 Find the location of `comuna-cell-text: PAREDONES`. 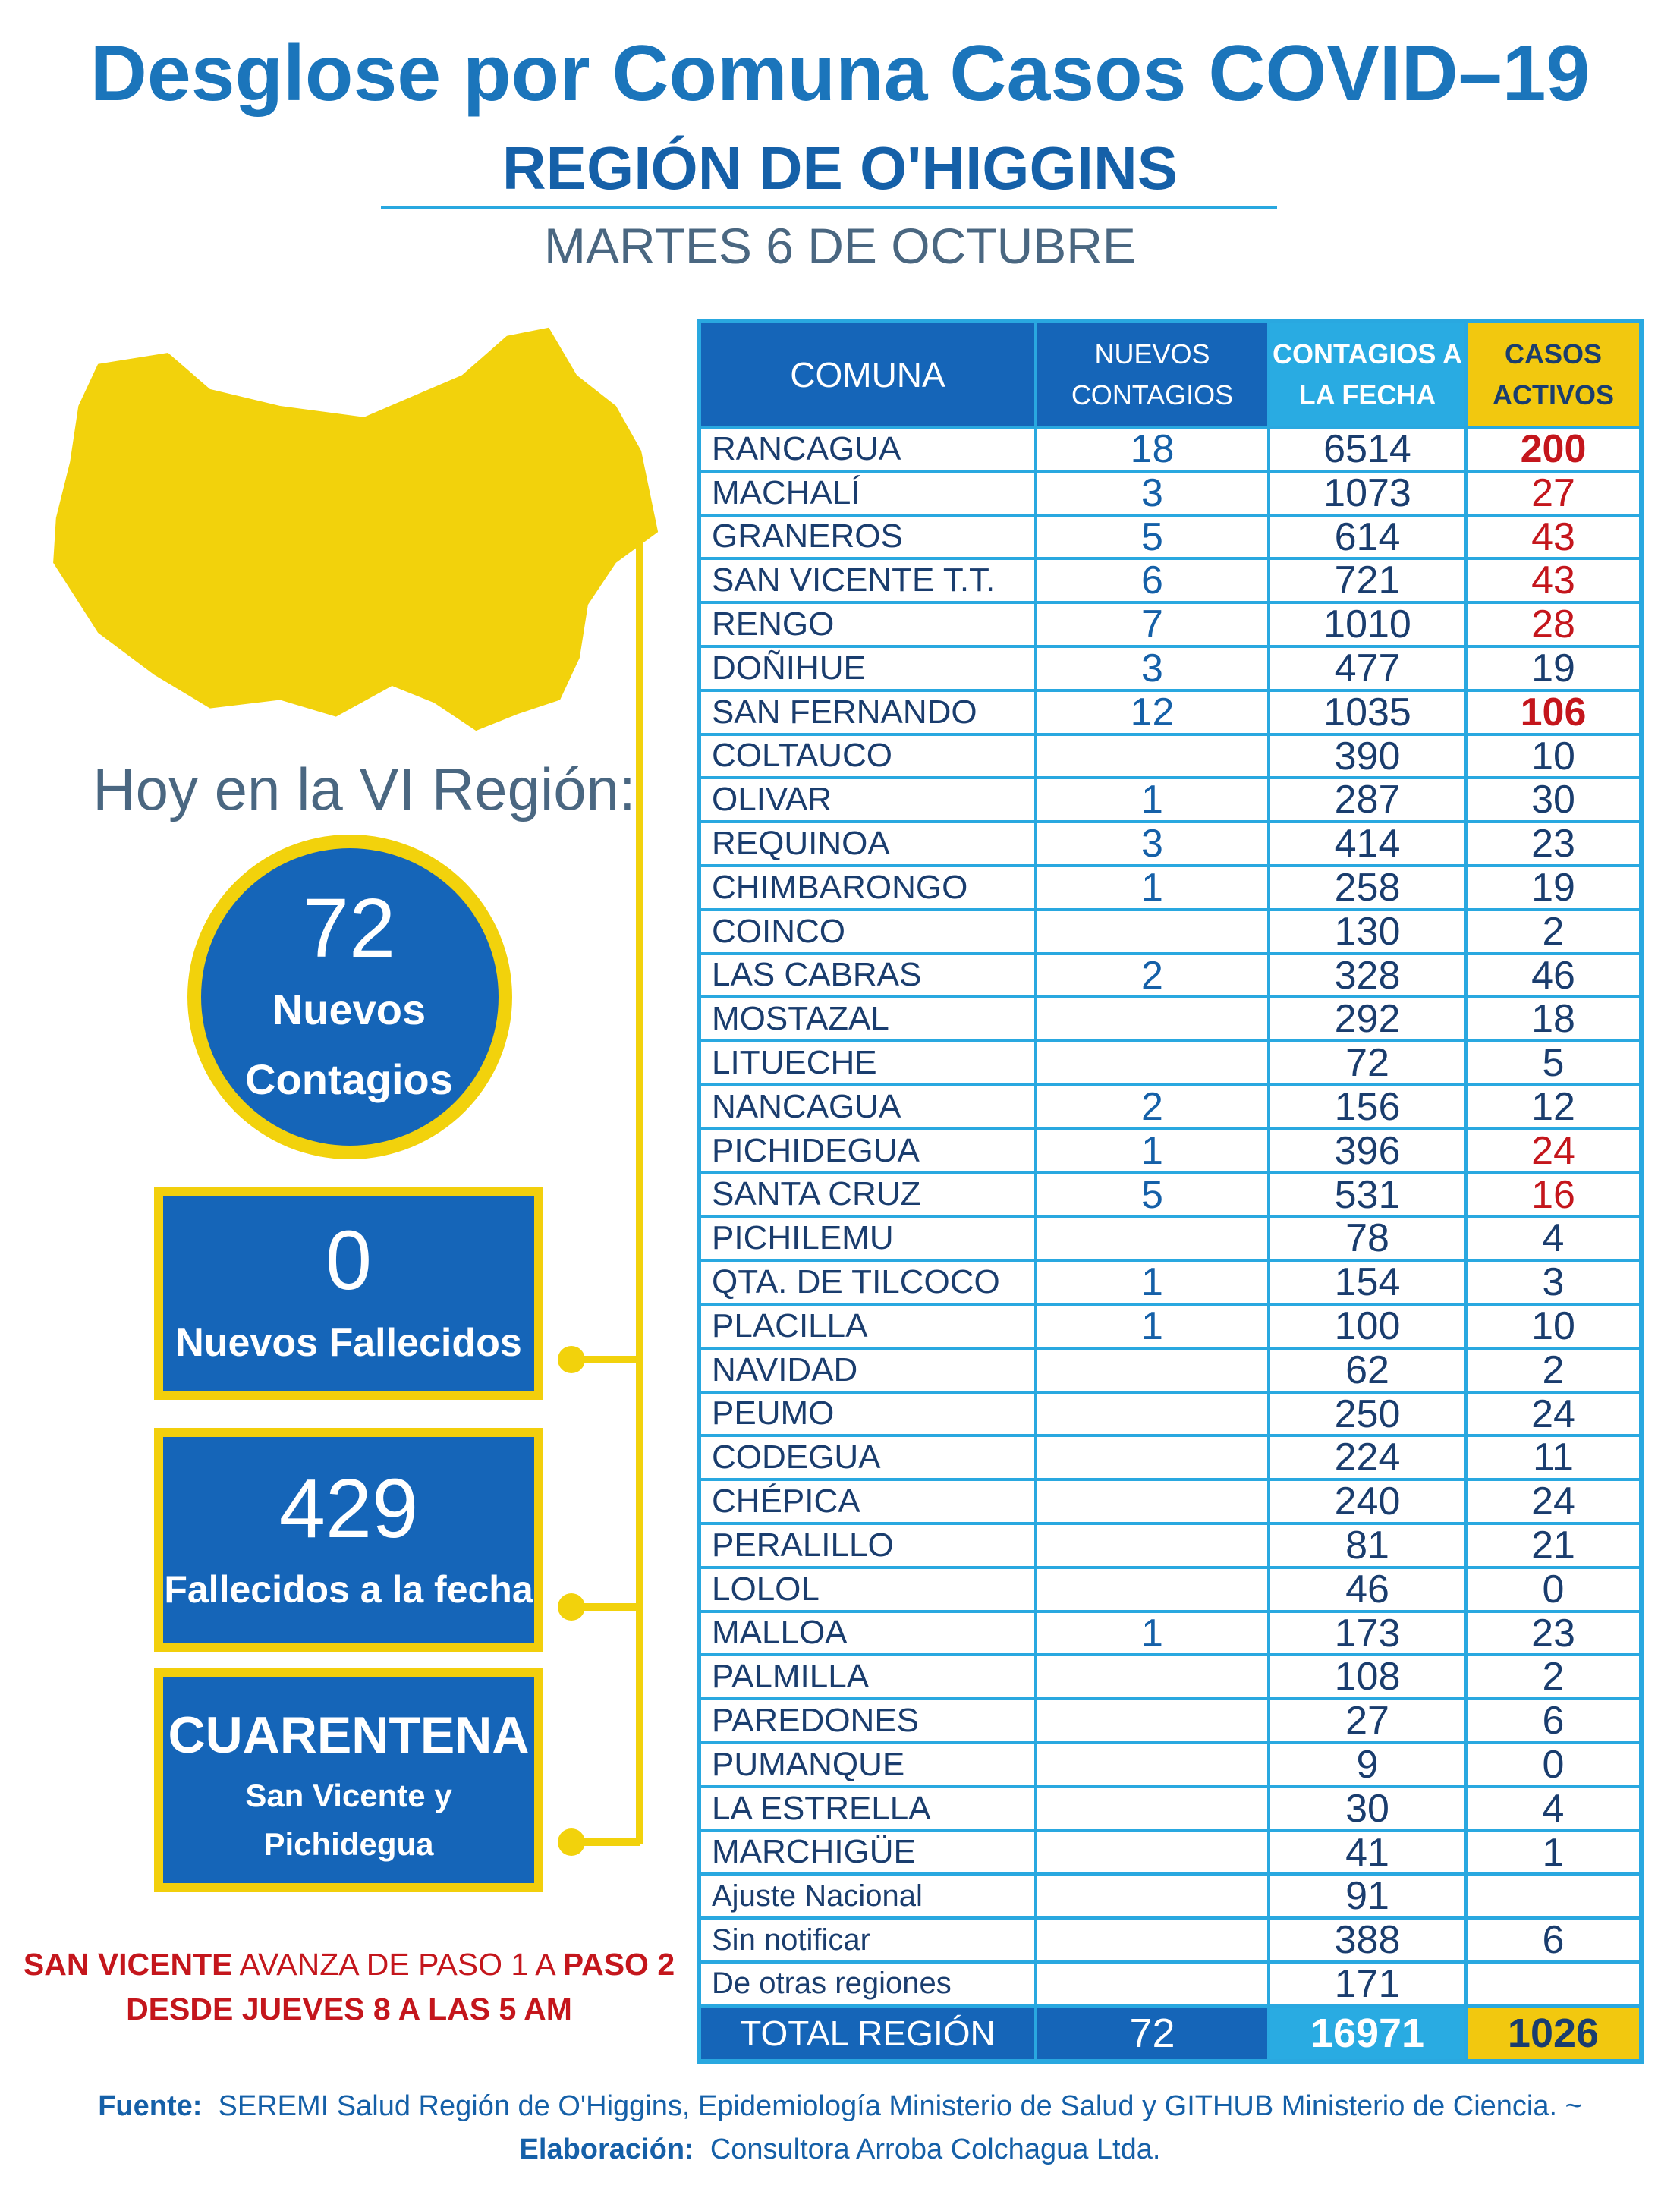

comuna-cell-text: PAREDONES is located at coordinates (816, 1721).